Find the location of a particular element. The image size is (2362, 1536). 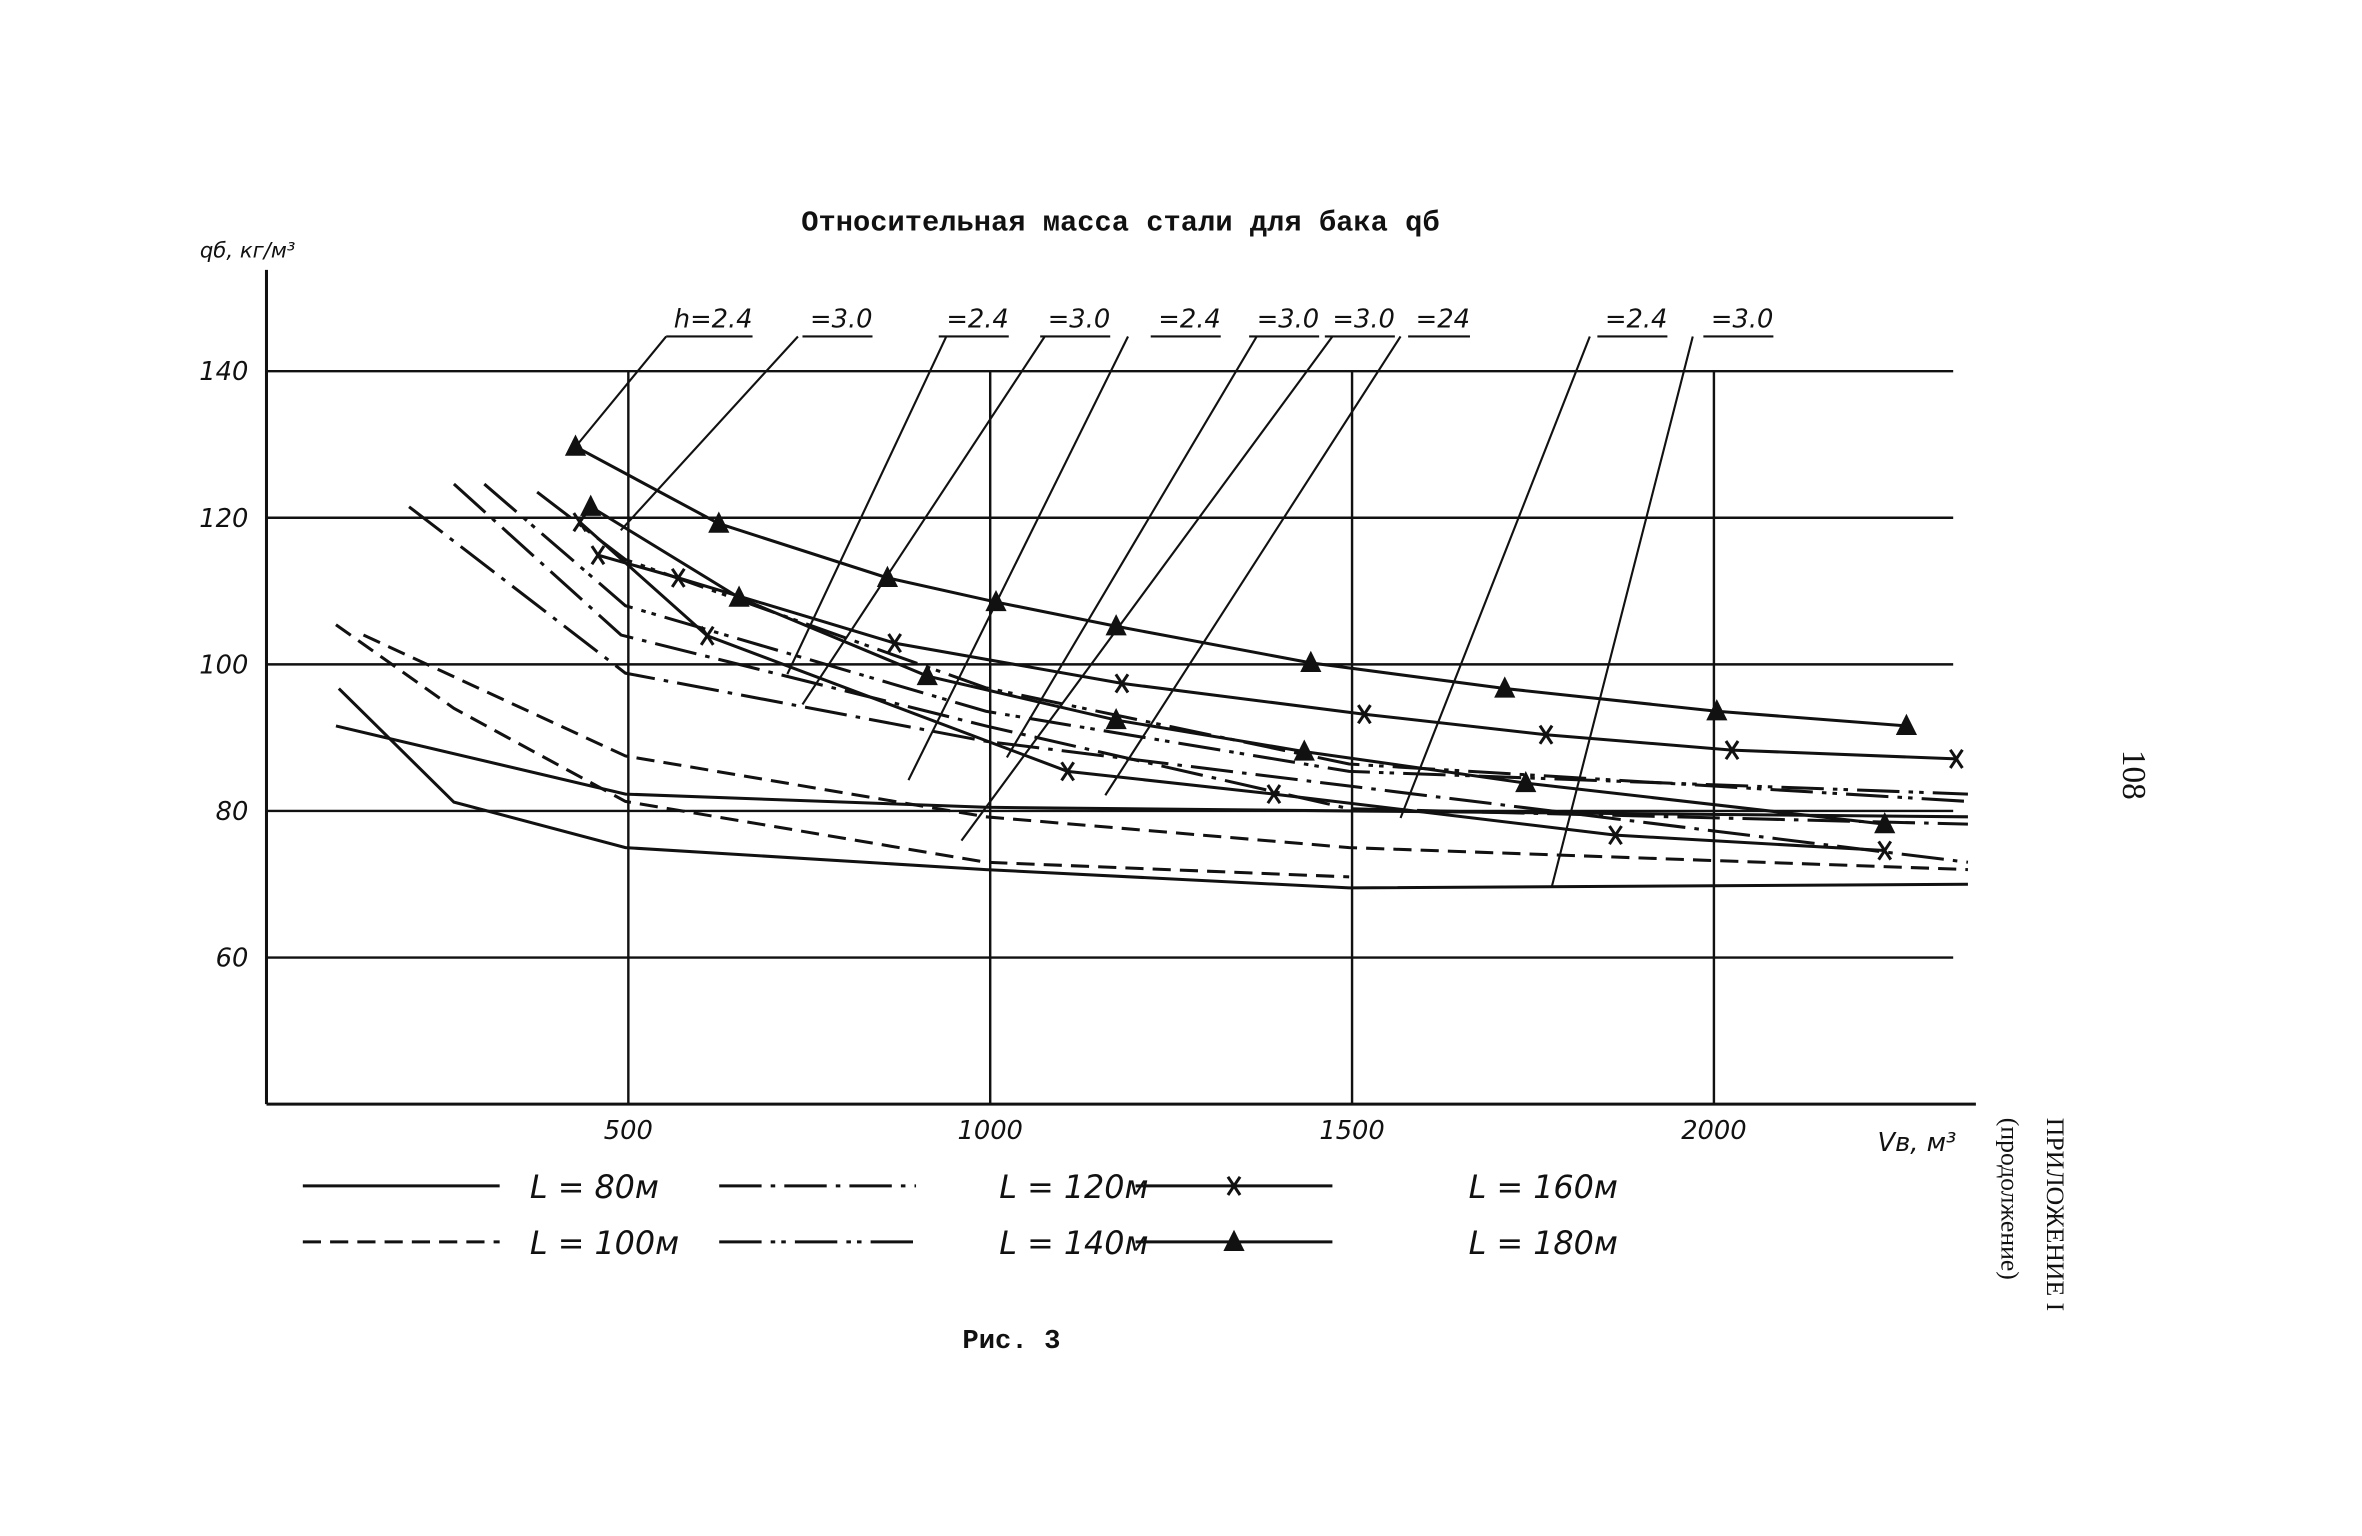

chart-title: Относительная масса стали для бака qб is located at coordinates (1120, 222).